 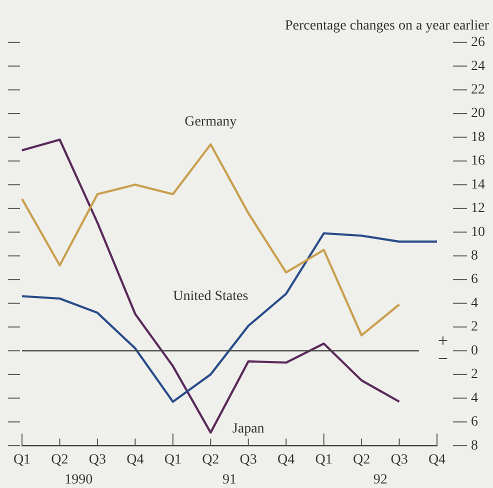 What do you see at coordinates (474, 350) in the screenshot?
I see `y-tick-label: 0` at bounding box center [474, 350].